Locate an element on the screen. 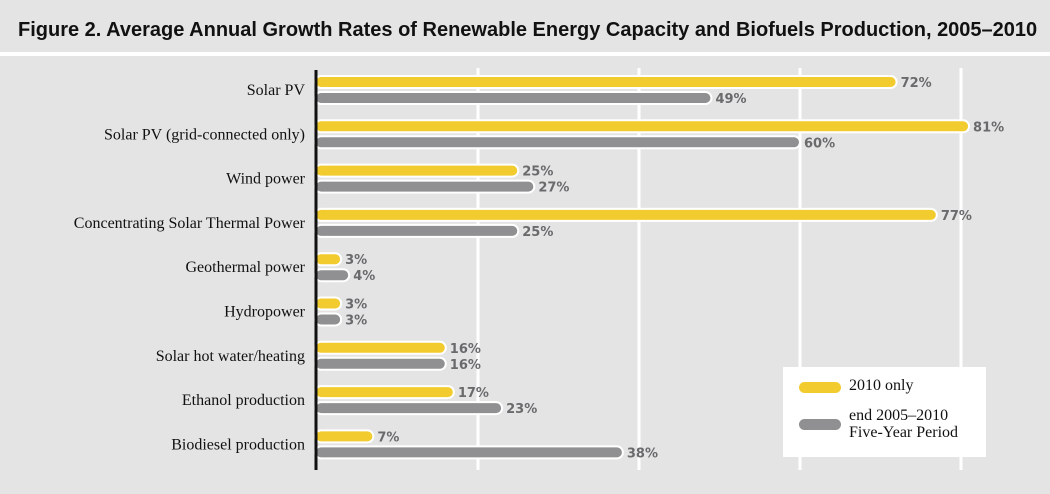 The width and height of the screenshot is (1050, 494). category-label: Ethanol production is located at coordinates (243, 400).